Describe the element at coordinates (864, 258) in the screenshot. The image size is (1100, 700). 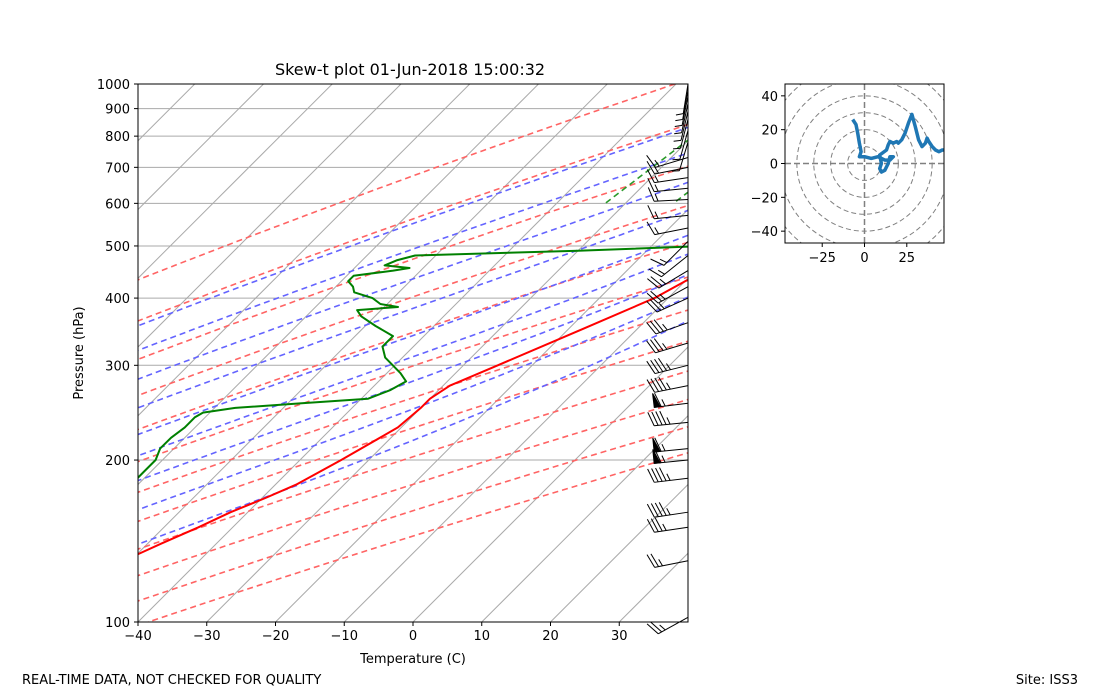
I see `hodograph-x-tick-label: 0` at that location.